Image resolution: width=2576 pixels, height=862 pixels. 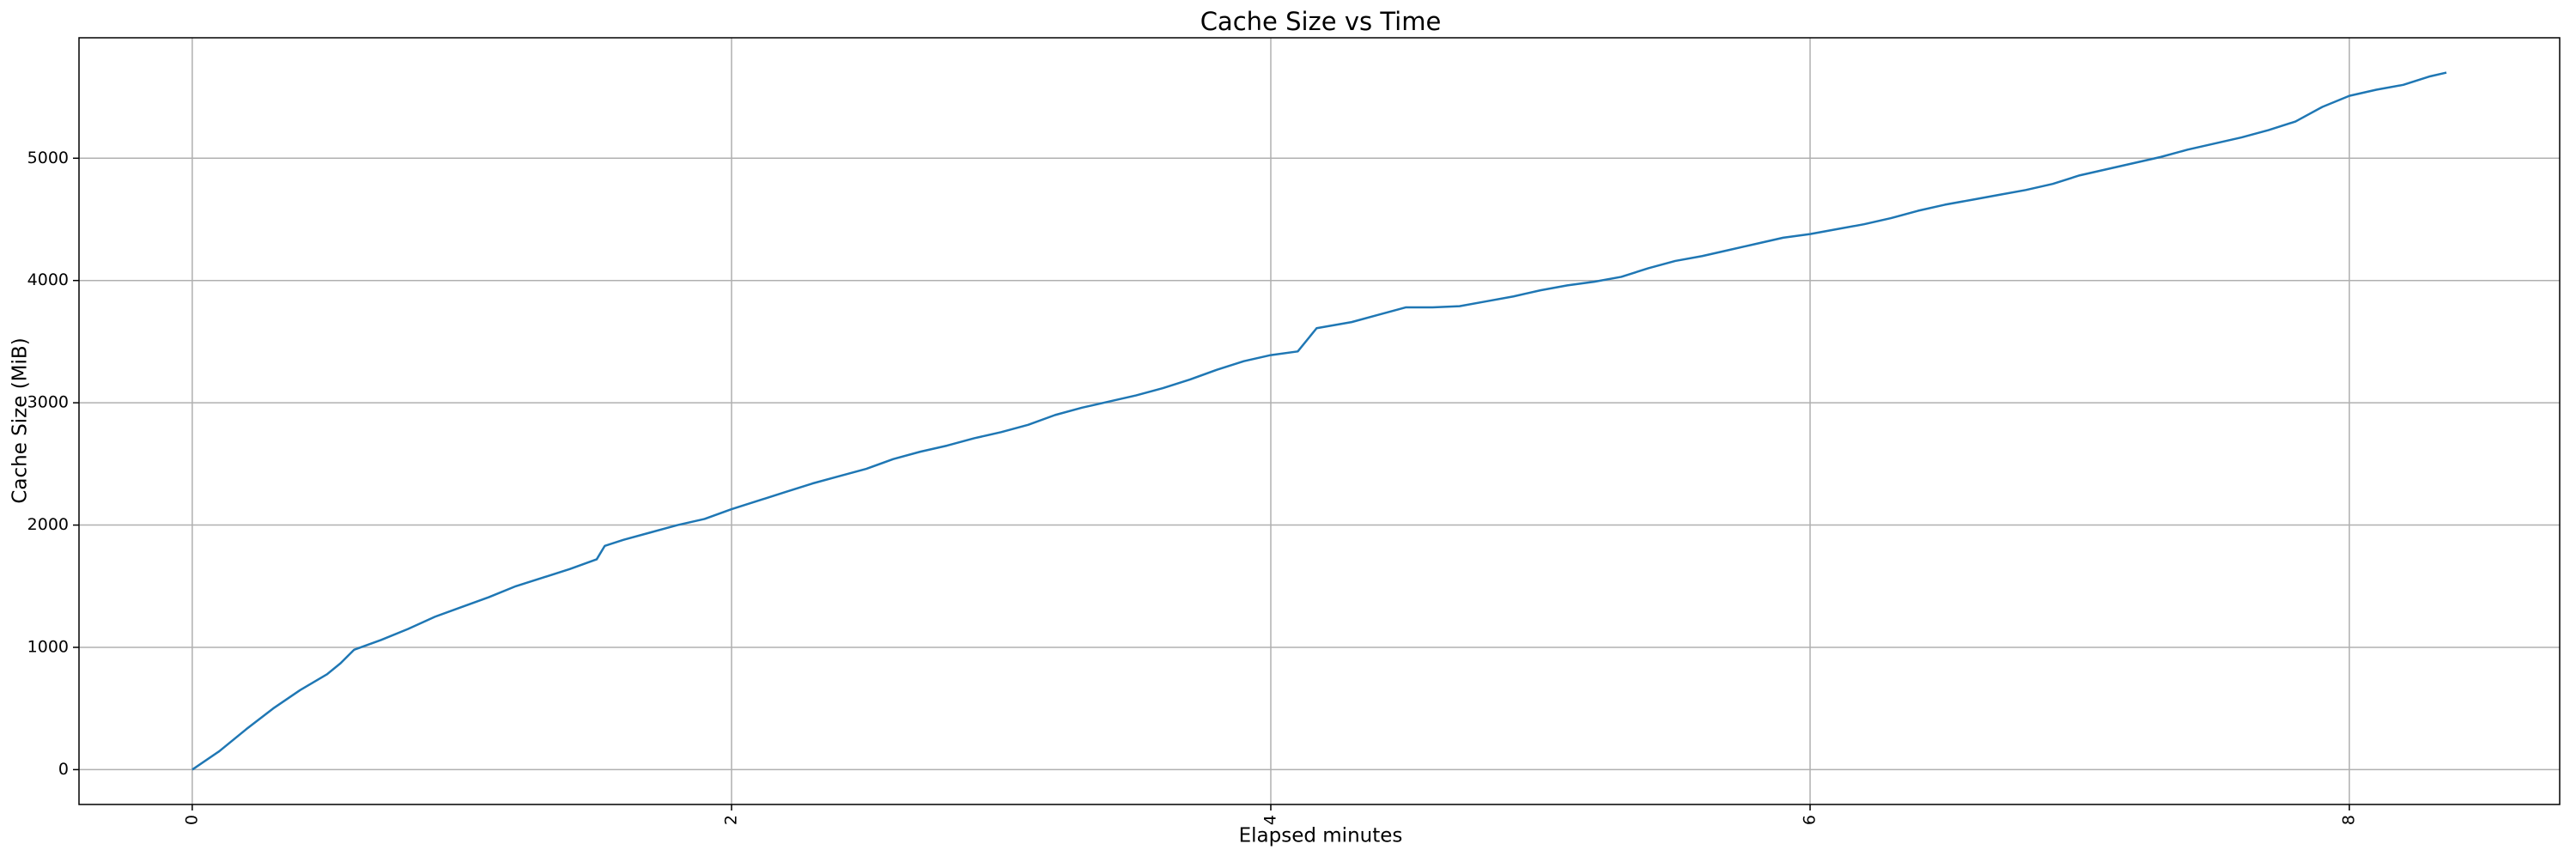 I want to click on chart-title: Cache Size vs Time, so click(x=1321, y=21).